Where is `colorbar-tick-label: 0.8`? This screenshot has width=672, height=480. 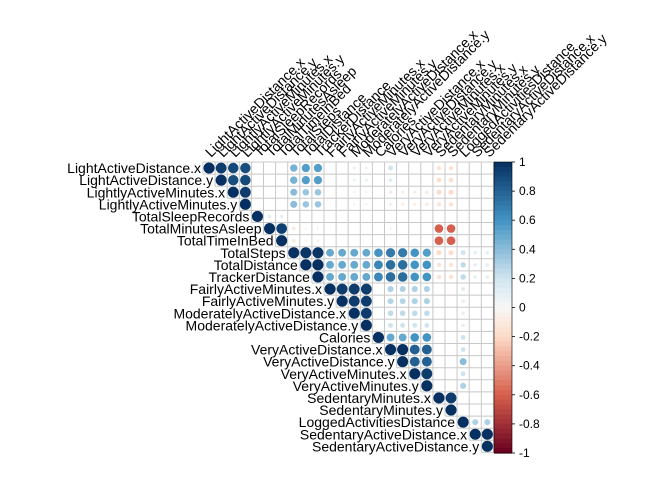 colorbar-tick-label: 0.8 is located at coordinates (527, 191).